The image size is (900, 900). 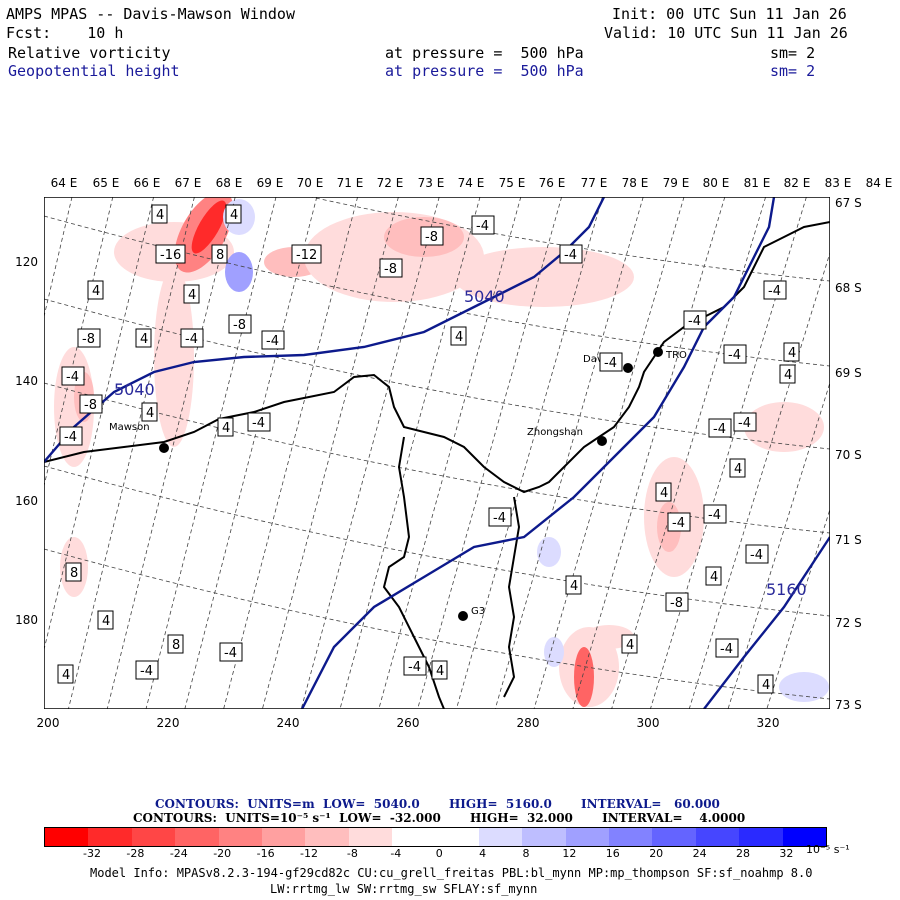 What do you see at coordinates (635, 183) in the screenshot?
I see `lon-label: 78 E` at bounding box center [635, 183].